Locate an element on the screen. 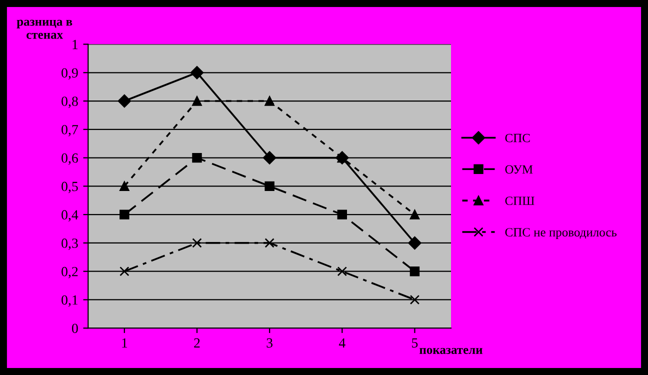  x-tick-label: 1 is located at coordinates (125, 343).